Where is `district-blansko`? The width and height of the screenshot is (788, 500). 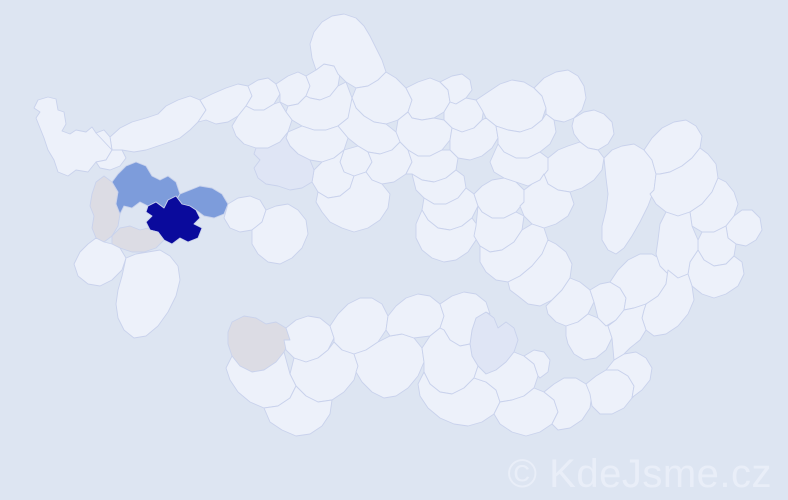 district-blansko is located at coordinates (540, 273).